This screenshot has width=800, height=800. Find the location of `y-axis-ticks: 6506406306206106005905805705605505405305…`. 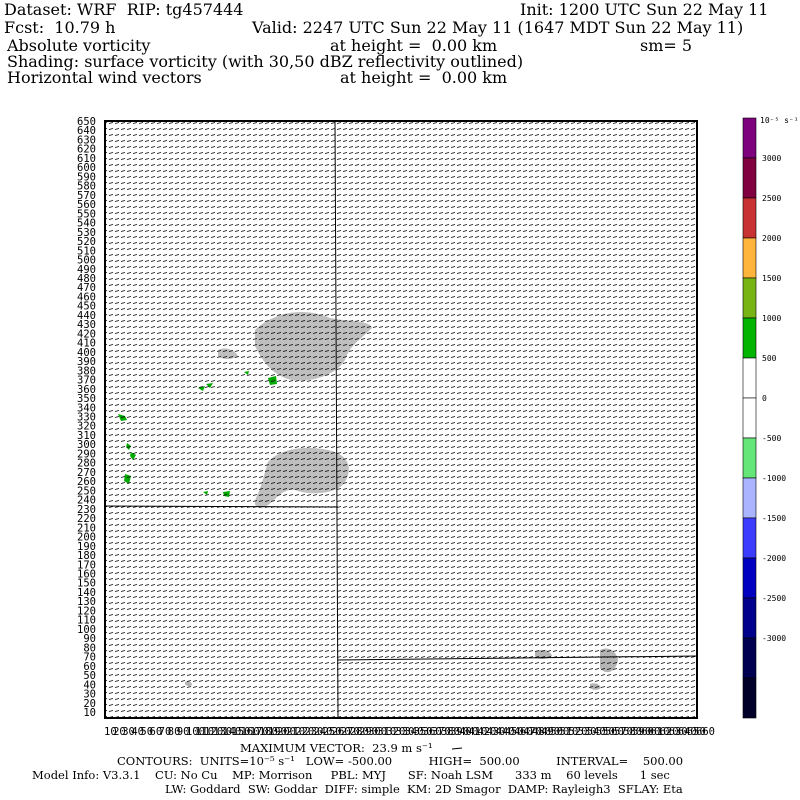

y-axis-ticks: 6506406306206106005905805705605505405305… is located at coordinates (86, 417).